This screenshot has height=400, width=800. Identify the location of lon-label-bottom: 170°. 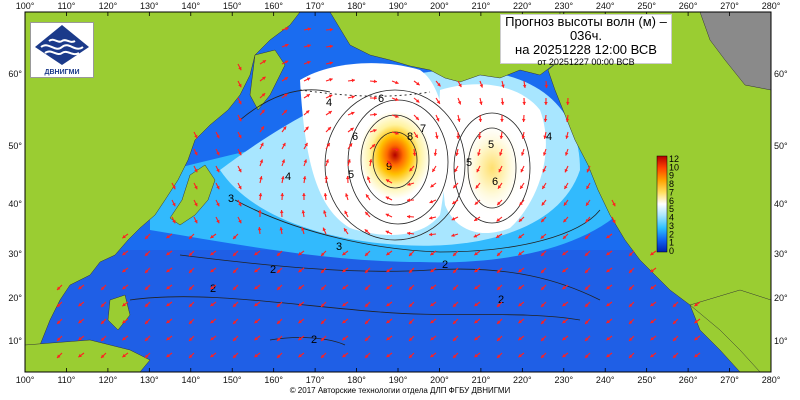
(315, 380).